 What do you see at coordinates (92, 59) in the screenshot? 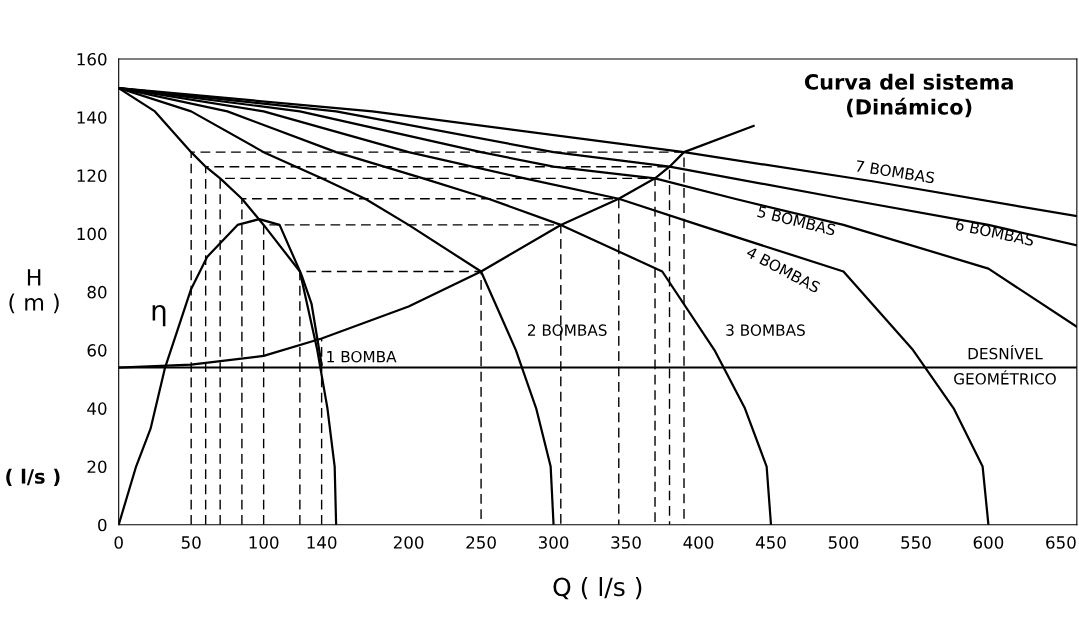
I see `y-tick-label: 160` at bounding box center [92, 59].